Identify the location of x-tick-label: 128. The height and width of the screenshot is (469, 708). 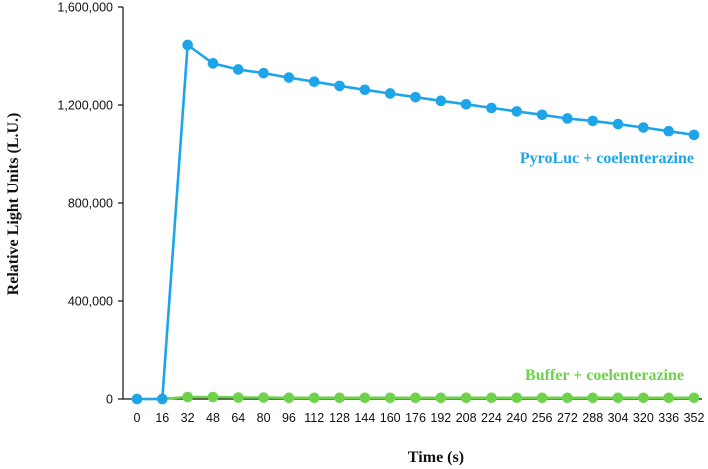
(339, 418).